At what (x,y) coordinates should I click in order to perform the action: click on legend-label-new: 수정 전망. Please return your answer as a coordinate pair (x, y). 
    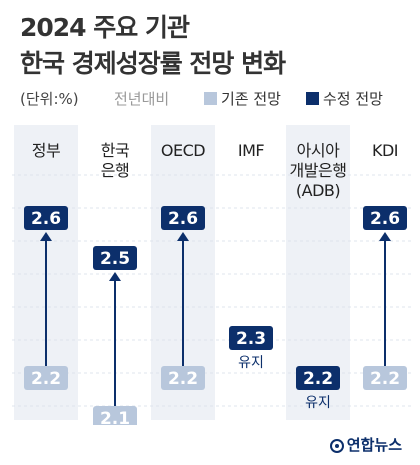
    Looking at the image, I should click on (353, 99).